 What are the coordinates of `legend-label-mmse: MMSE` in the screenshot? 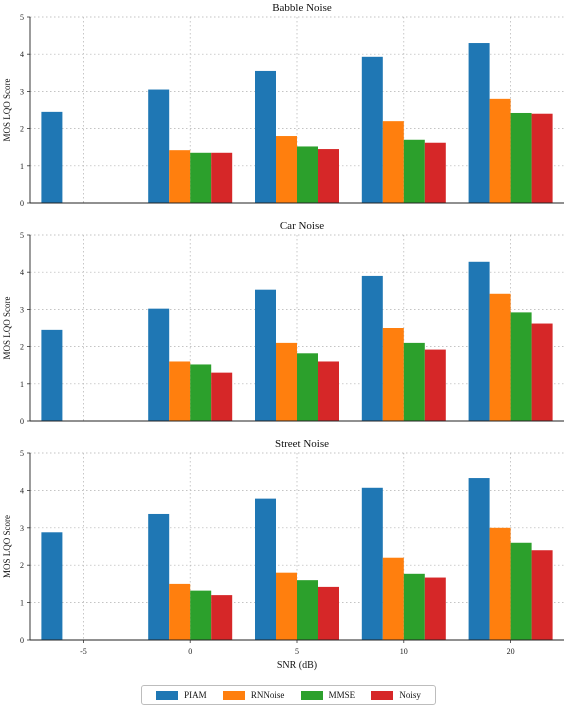 It's located at (342, 695).